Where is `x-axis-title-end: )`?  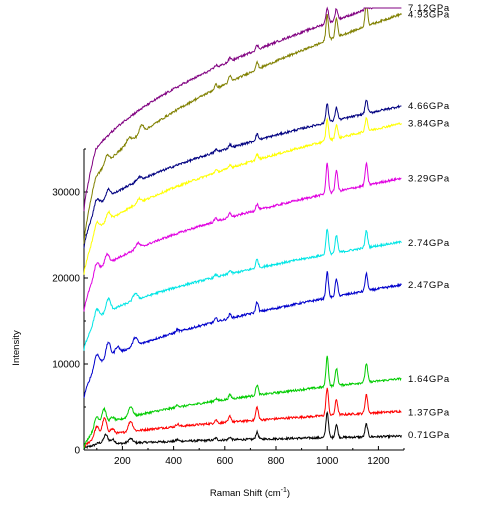 x-axis-title-end: ) is located at coordinates (288, 493).